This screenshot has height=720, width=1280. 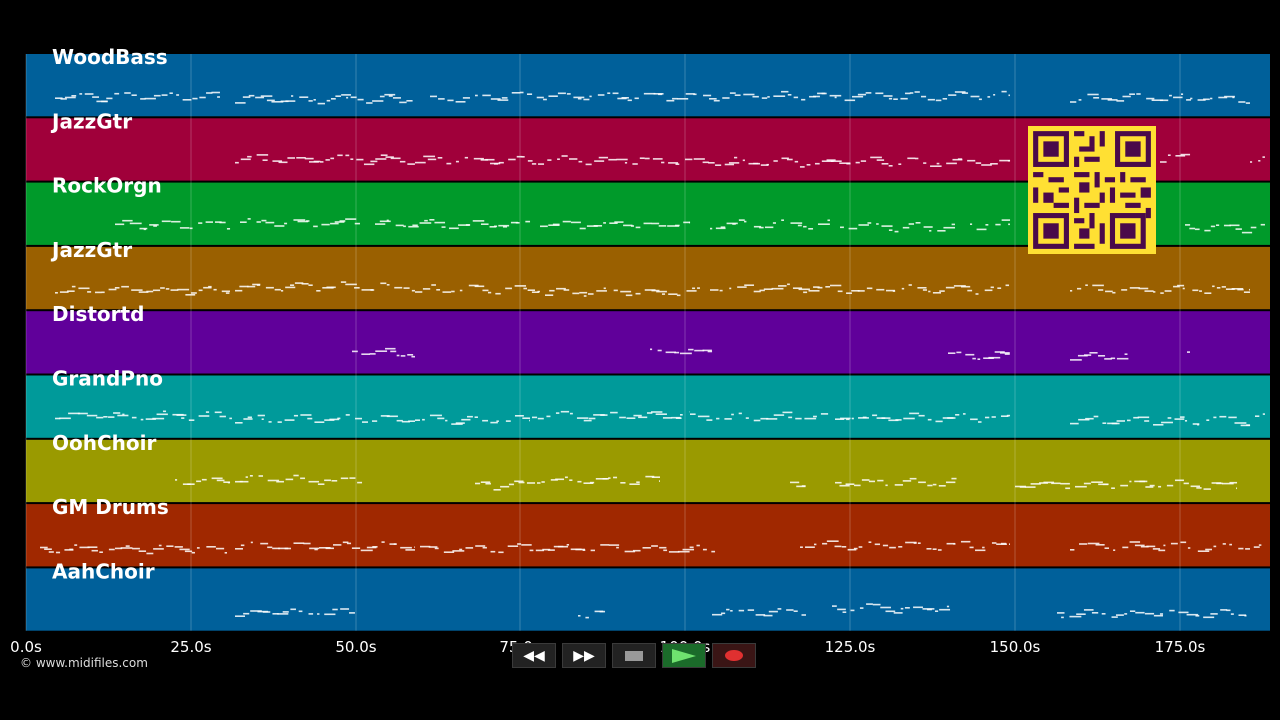 I want to click on stop-button, so click(x=634, y=655).